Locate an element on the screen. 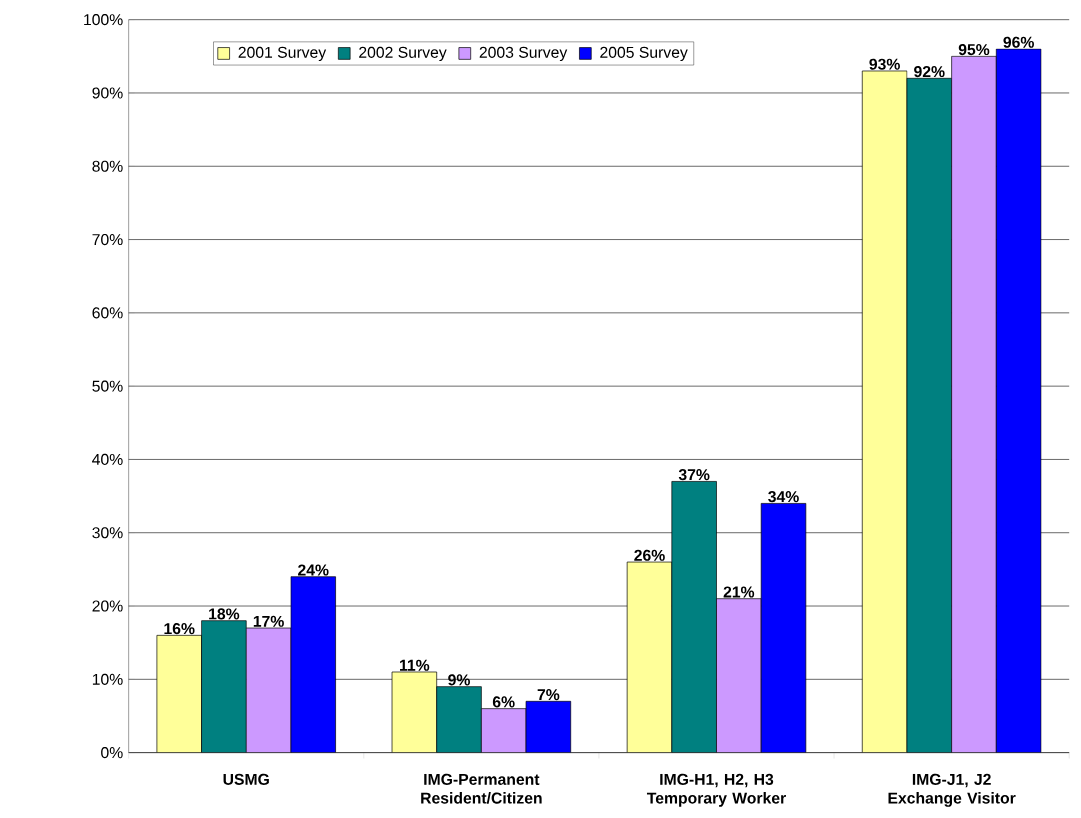 The image size is (1081, 818). data-label: 37% is located at coordinates (694, 475).